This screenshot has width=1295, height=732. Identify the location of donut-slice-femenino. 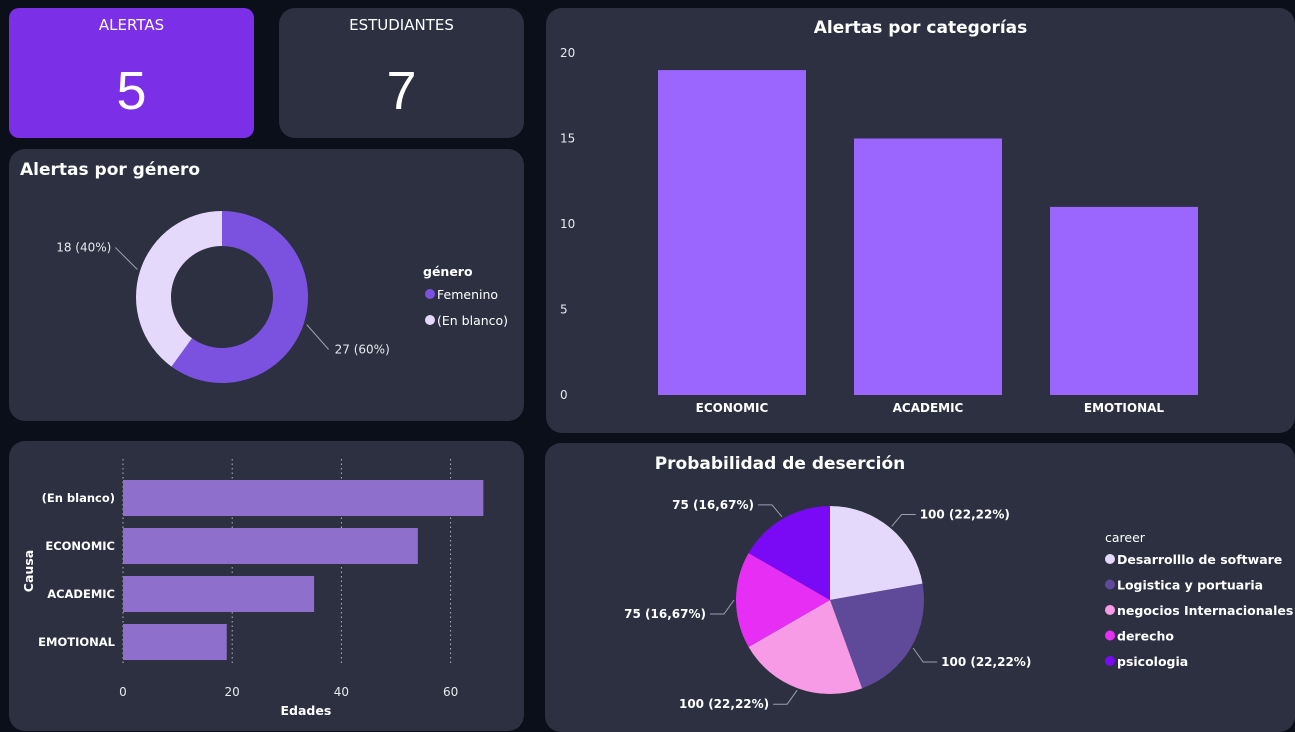
(240, 297).